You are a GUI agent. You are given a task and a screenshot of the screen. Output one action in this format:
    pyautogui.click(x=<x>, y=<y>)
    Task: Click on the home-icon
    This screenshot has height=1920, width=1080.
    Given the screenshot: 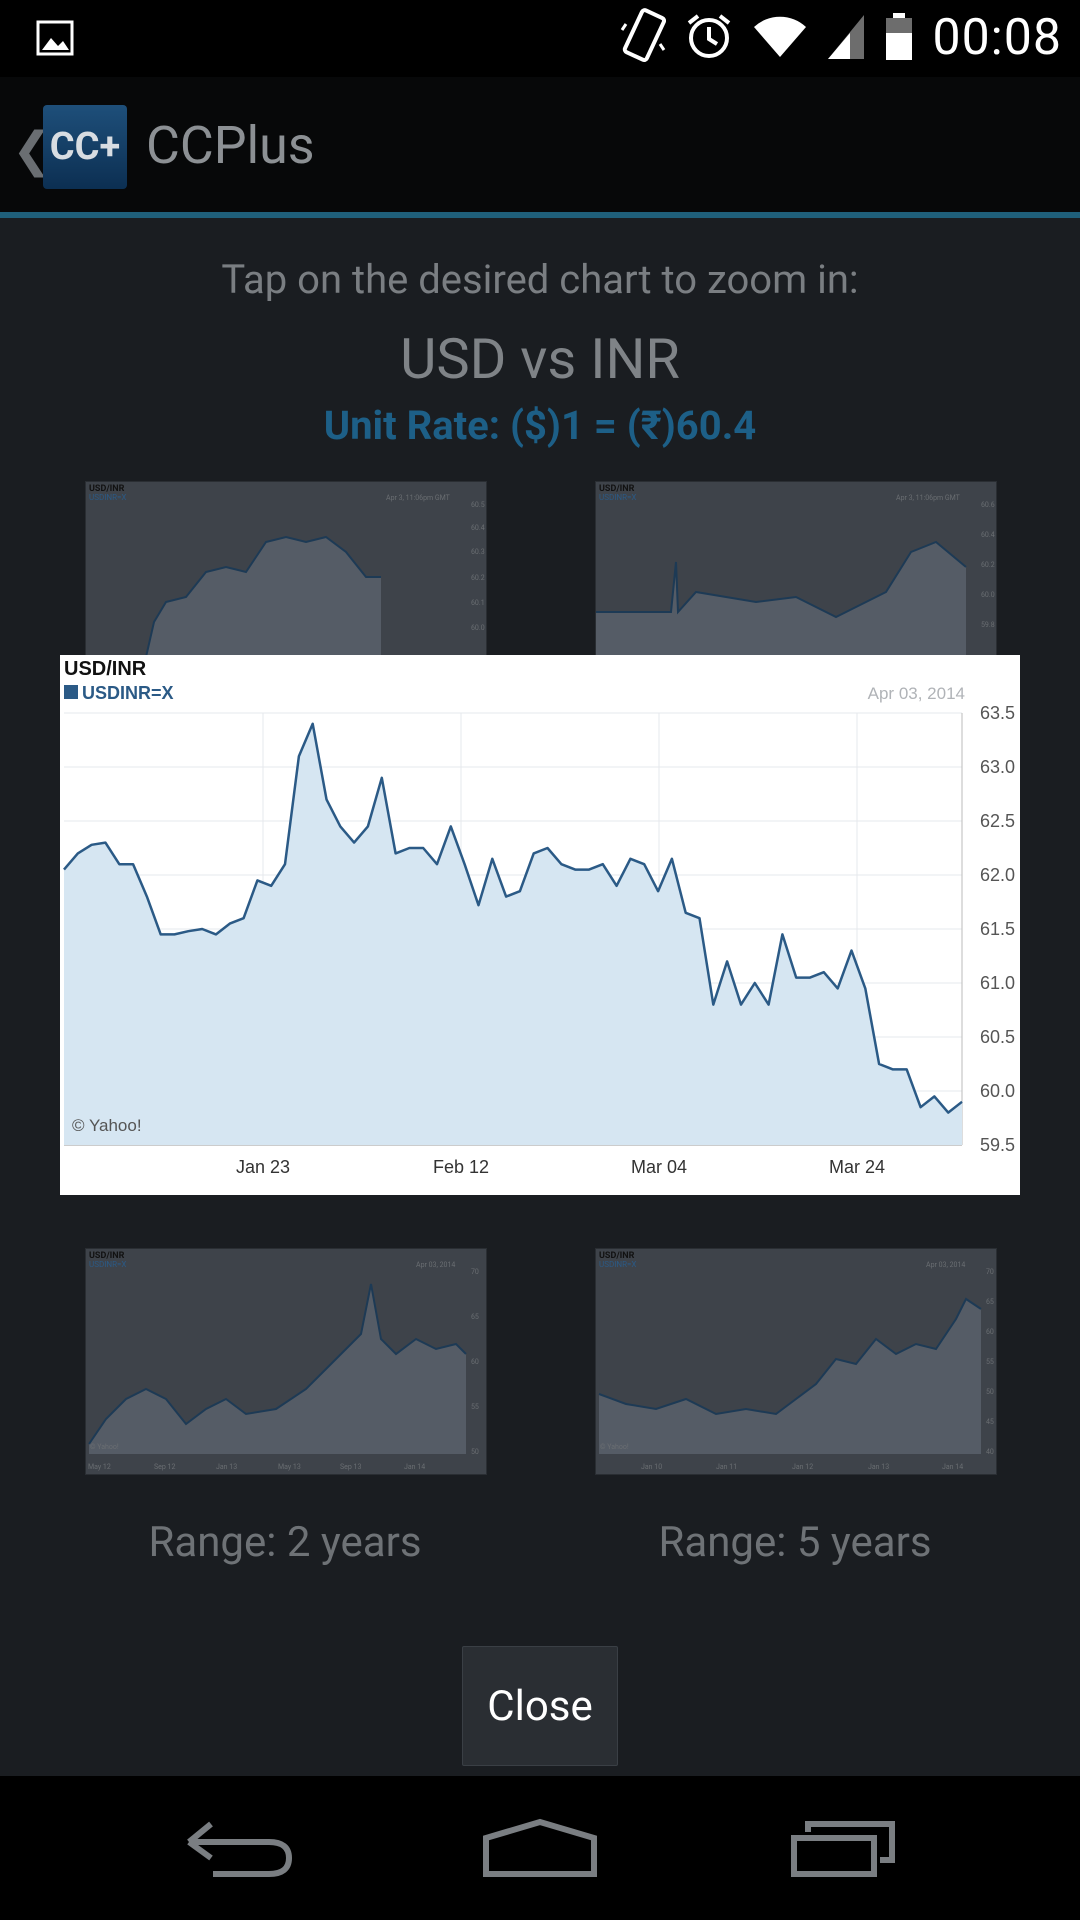 What is the action you would take?
    pyautogui.click(x=540, y=1847)
    